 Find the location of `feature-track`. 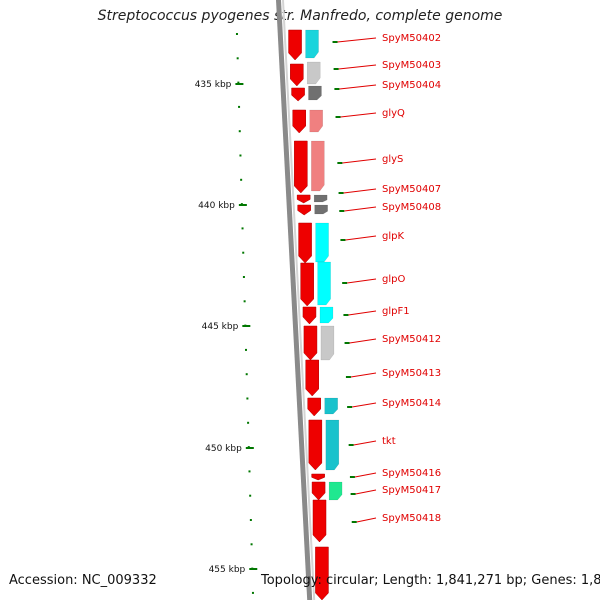

feature-track is located at coordinates (324, 265).